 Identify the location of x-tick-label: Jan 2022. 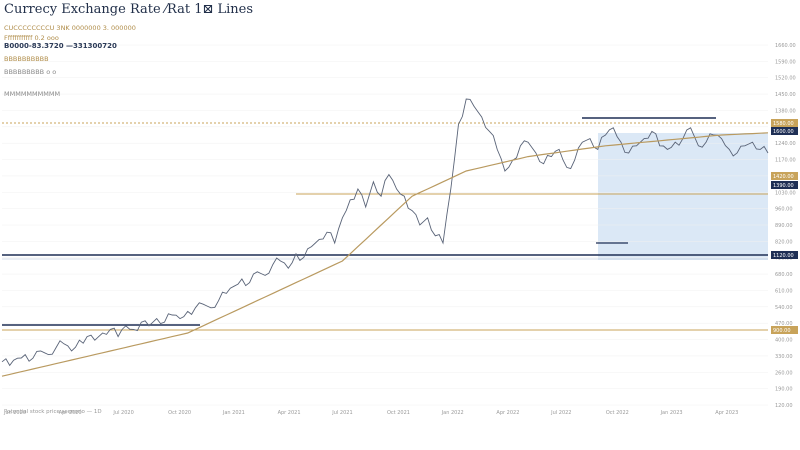
(452, 413).